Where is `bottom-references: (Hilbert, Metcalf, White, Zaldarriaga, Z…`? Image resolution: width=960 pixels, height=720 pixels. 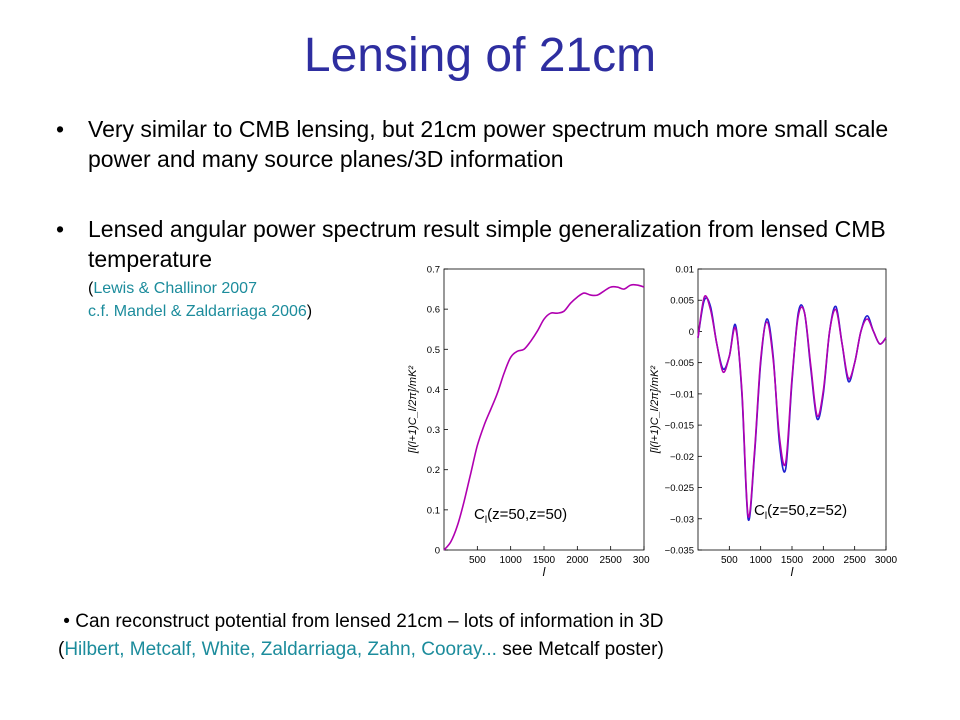
bottom-references: (Hilbert, Metcalf, White, Zaldarriaga, Z… is located at coordinates (488, 650).